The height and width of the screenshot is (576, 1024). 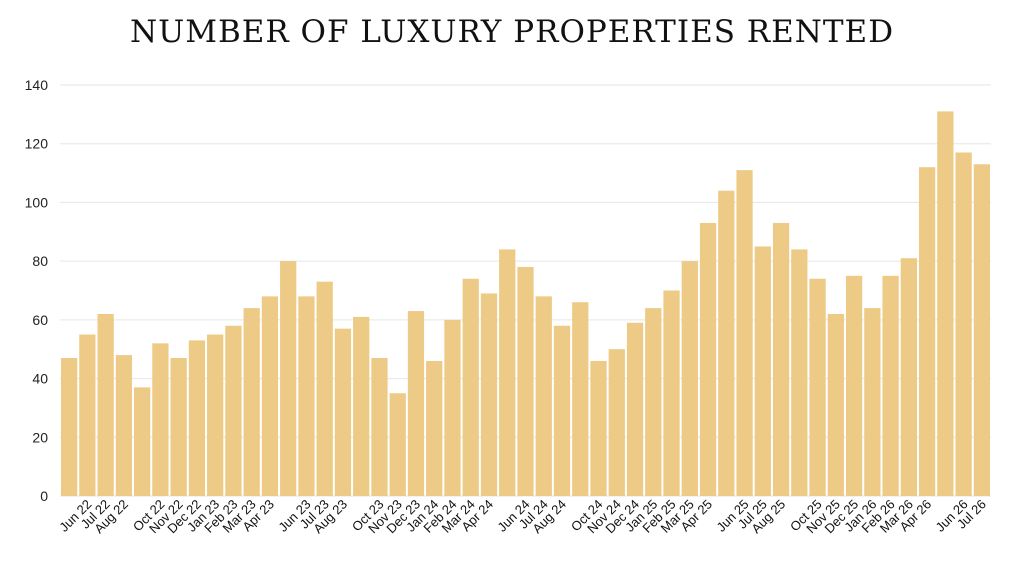 I want to click on chart-title: NUMBER OF LUXURY PROPERTIES RENTED, so click(x=512, y=32).